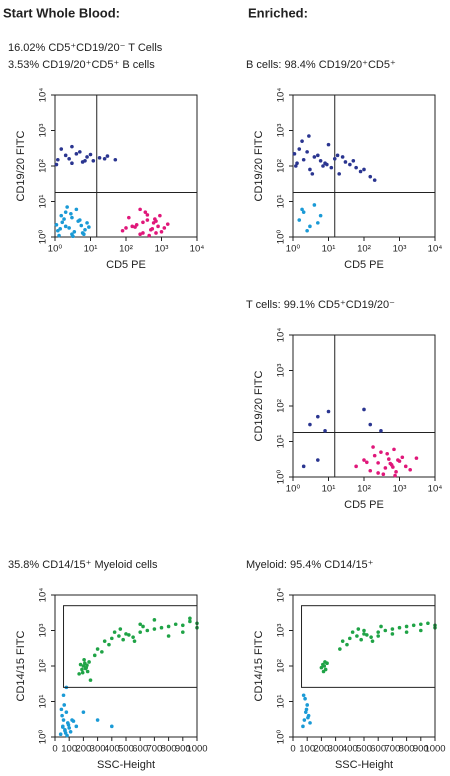  Describe the element at coordinates (130, 646) in the screenshot. I see `gate` at that location.